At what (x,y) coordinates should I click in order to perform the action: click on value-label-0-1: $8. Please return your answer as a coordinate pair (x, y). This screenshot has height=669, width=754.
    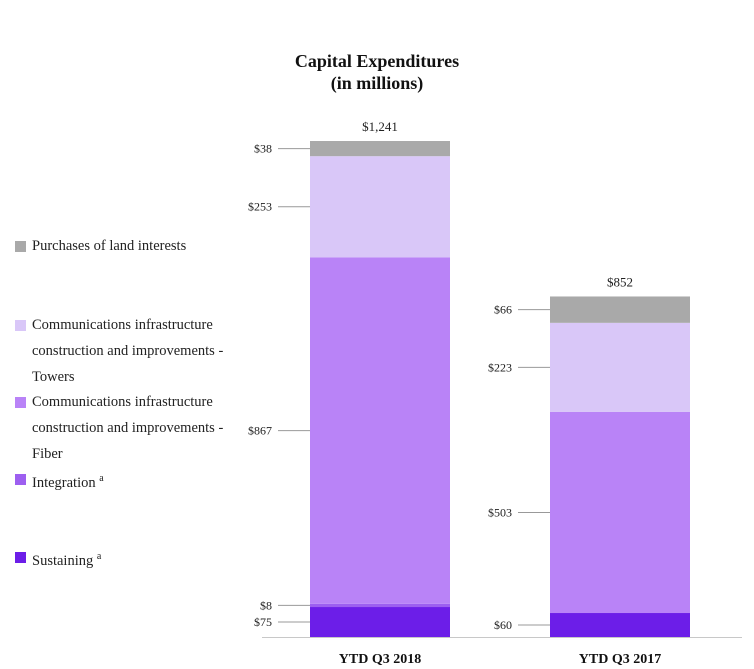
    Looking at the image, I should click on (266, 605).